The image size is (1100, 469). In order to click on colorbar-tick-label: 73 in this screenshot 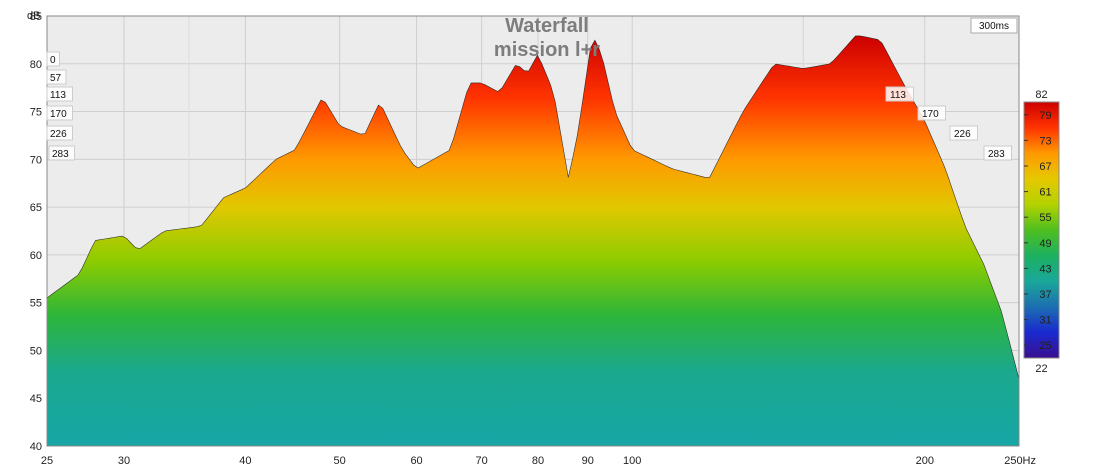, I will do `click(1045, 141)`.